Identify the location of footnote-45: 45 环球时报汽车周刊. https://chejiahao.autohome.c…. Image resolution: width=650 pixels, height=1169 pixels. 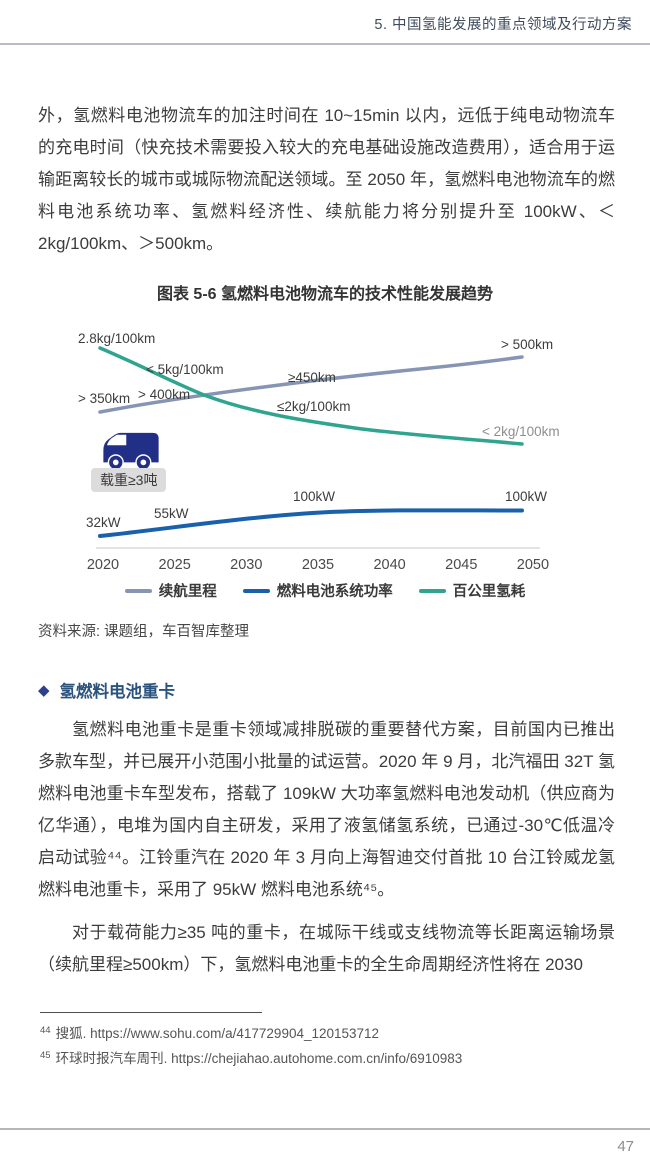
(251, 1057).